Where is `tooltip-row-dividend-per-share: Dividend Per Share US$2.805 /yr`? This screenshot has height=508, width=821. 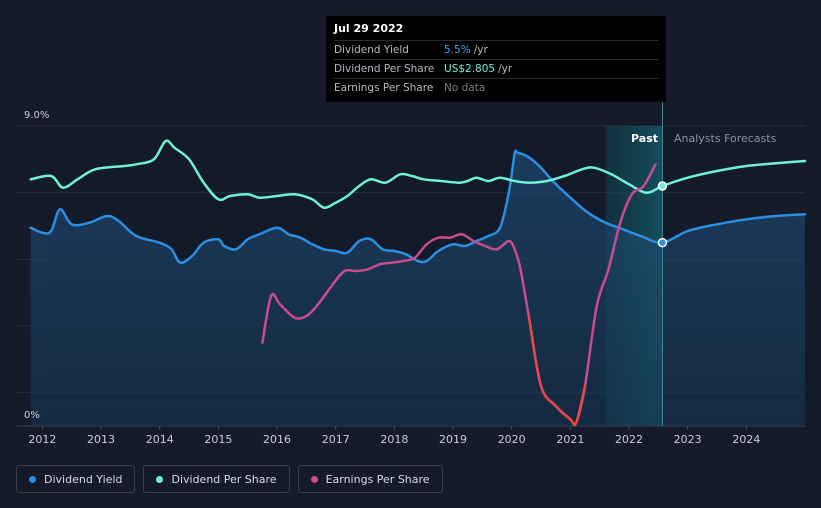
tooltip-row-dividend-per-share: Dividend Per Share US$2.805 /yr is located at coordinates (496, 68).